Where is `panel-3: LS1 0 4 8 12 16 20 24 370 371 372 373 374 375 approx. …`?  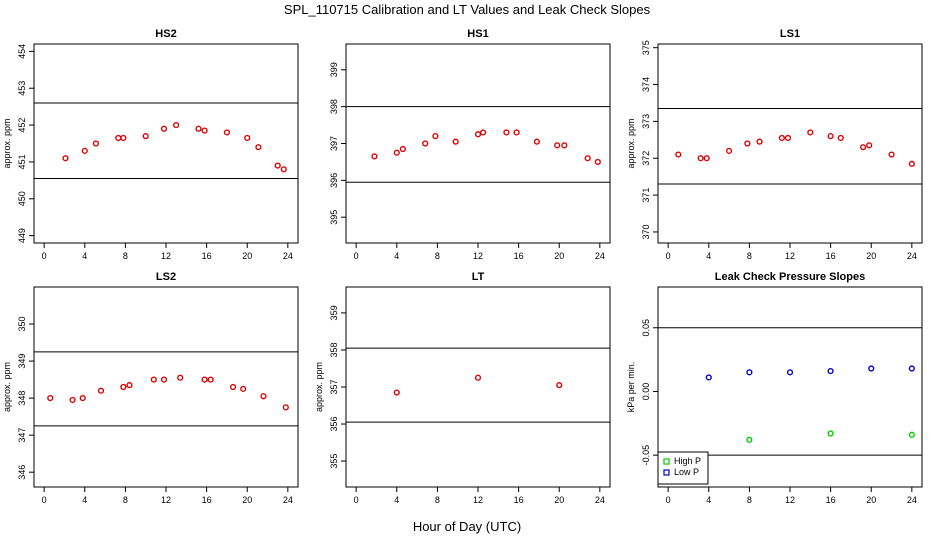
panel-3: LS1 0 4 8 12 16 20 24 370 371 372 373 374 375 approx. … is located at coordinates (774, 144).